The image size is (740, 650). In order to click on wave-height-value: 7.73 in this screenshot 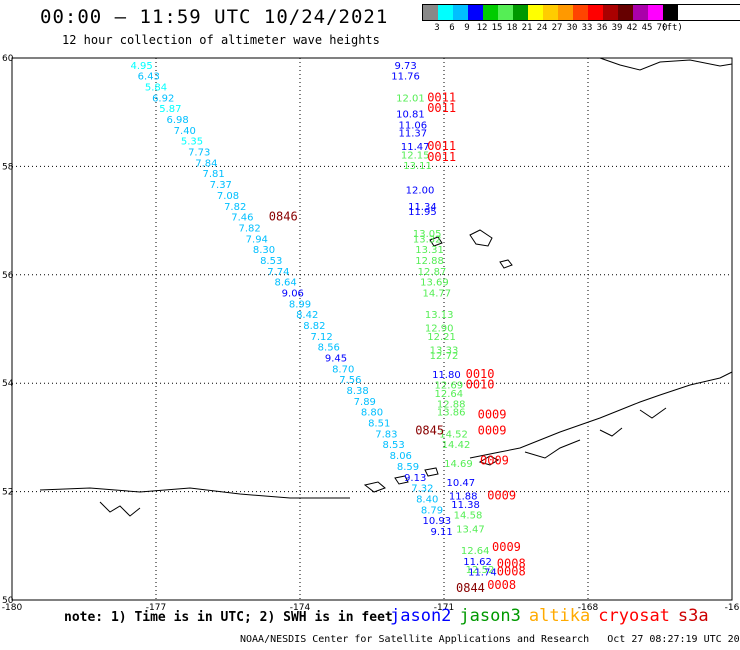, I will do `click(199, 153)`.